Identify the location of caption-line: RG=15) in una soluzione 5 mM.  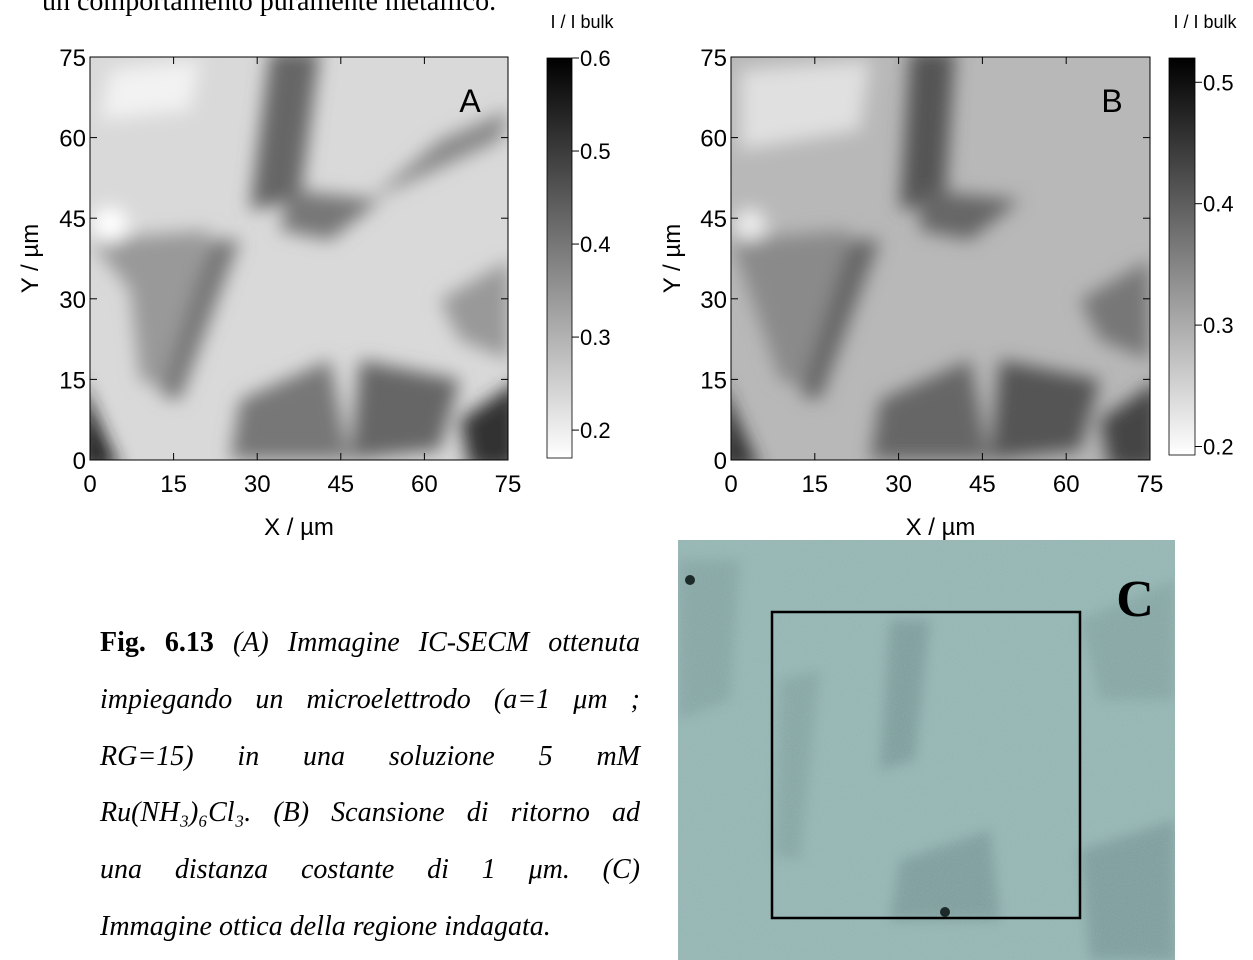
(370, 756).